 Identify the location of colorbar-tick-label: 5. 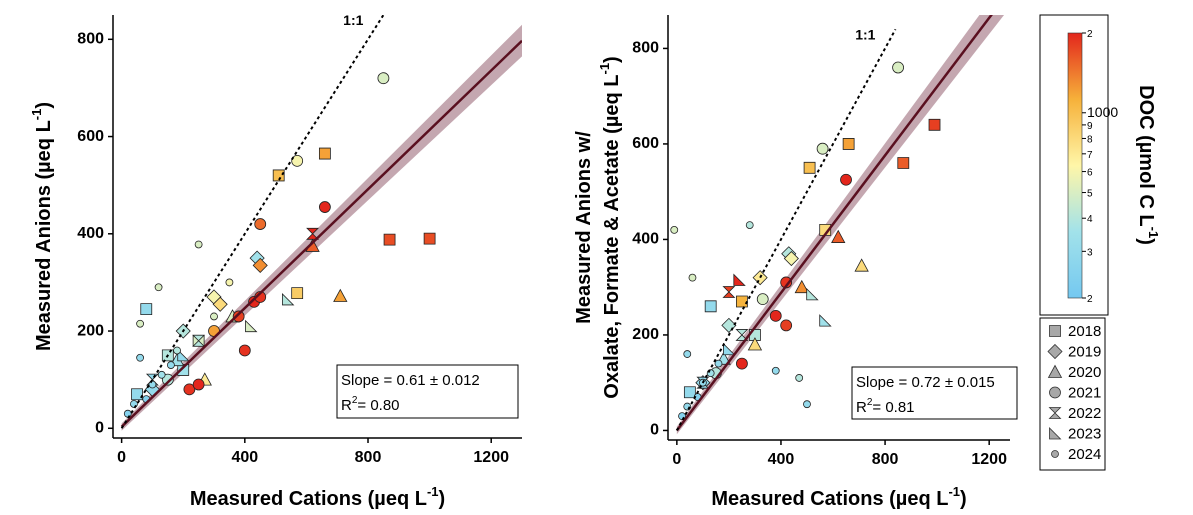
(1090, 194).